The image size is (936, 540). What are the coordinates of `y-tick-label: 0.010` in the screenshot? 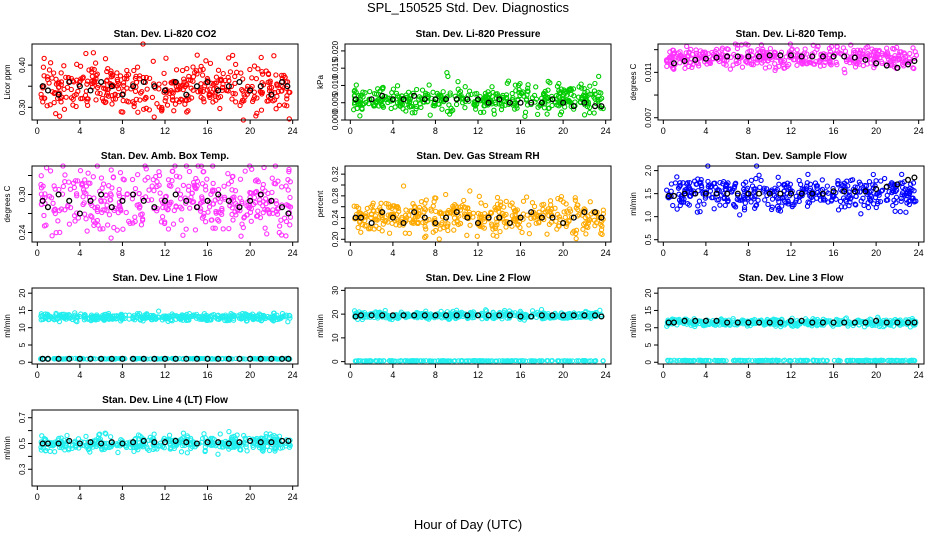 It's located at (335, 85).